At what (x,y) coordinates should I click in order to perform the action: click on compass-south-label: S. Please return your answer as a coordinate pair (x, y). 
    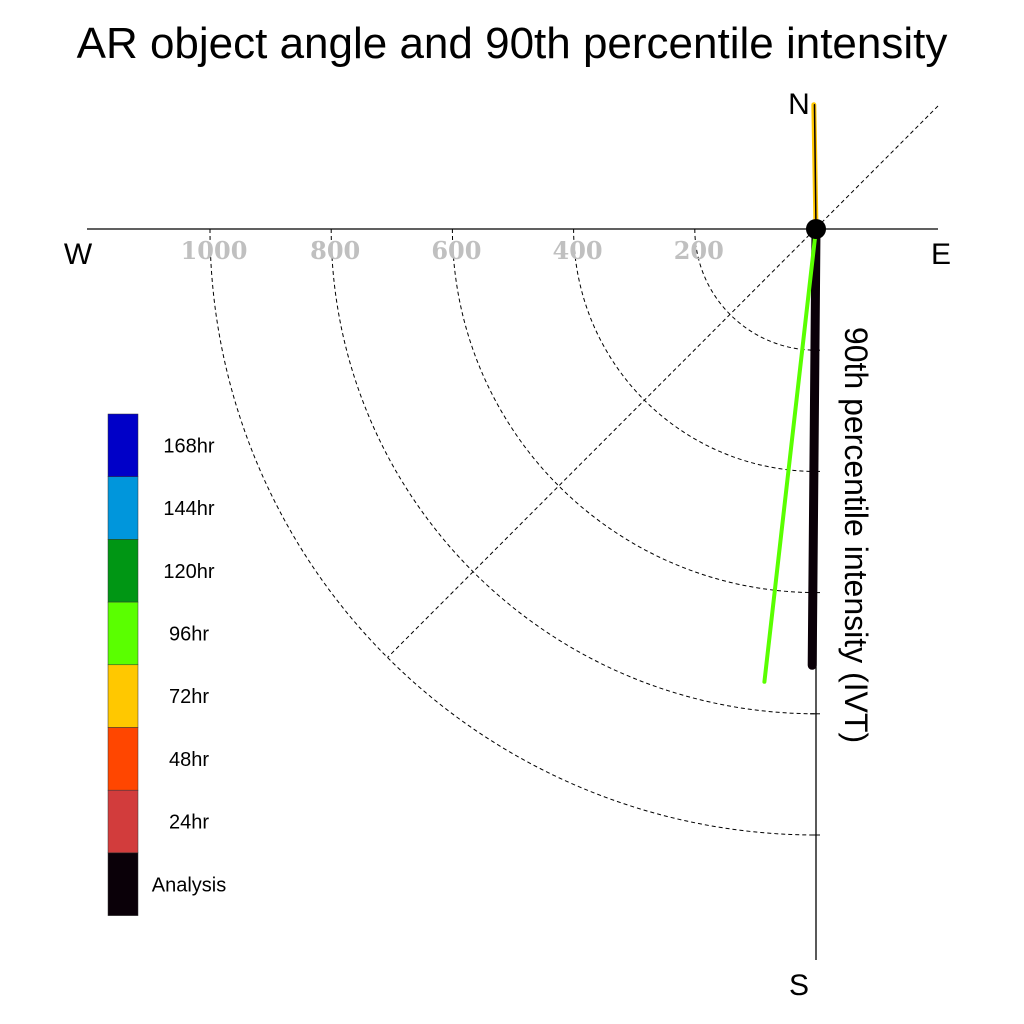
    Looking at the image, I should click on (799, 985).